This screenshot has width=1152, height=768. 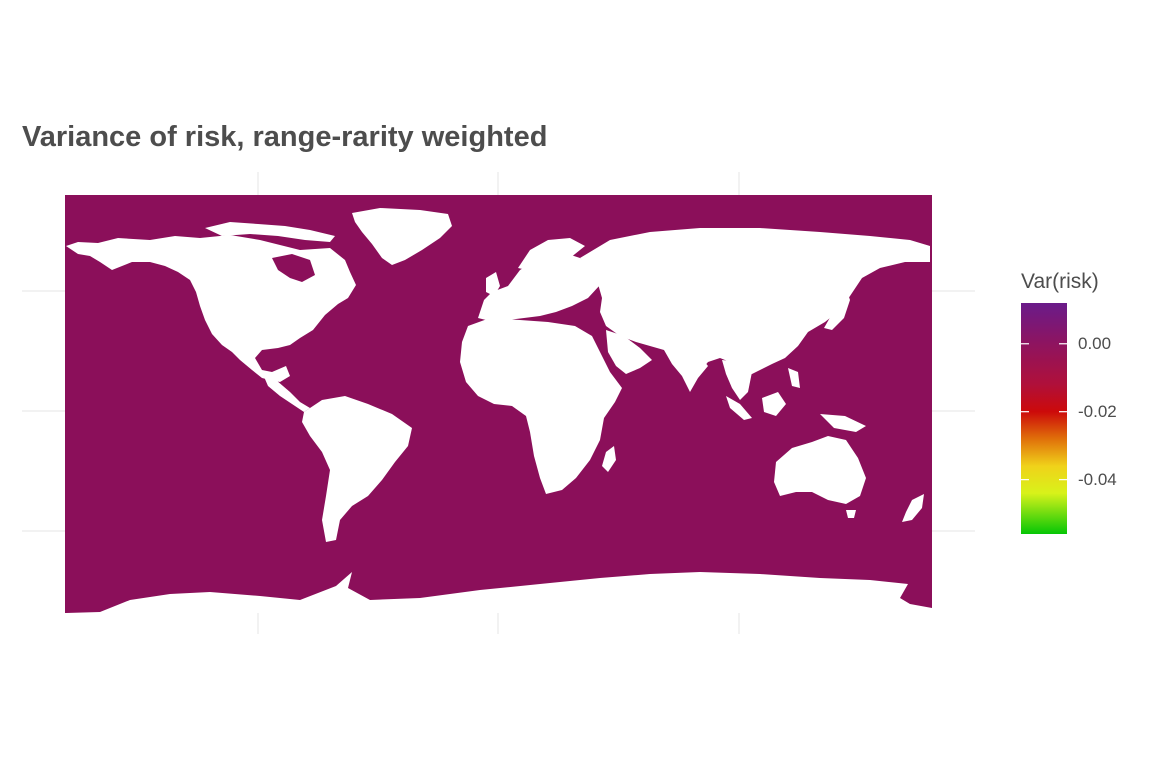 What do you see at coordinates (686, 370) in the screenshot?
I see `india` at bounding box center [686, 370].